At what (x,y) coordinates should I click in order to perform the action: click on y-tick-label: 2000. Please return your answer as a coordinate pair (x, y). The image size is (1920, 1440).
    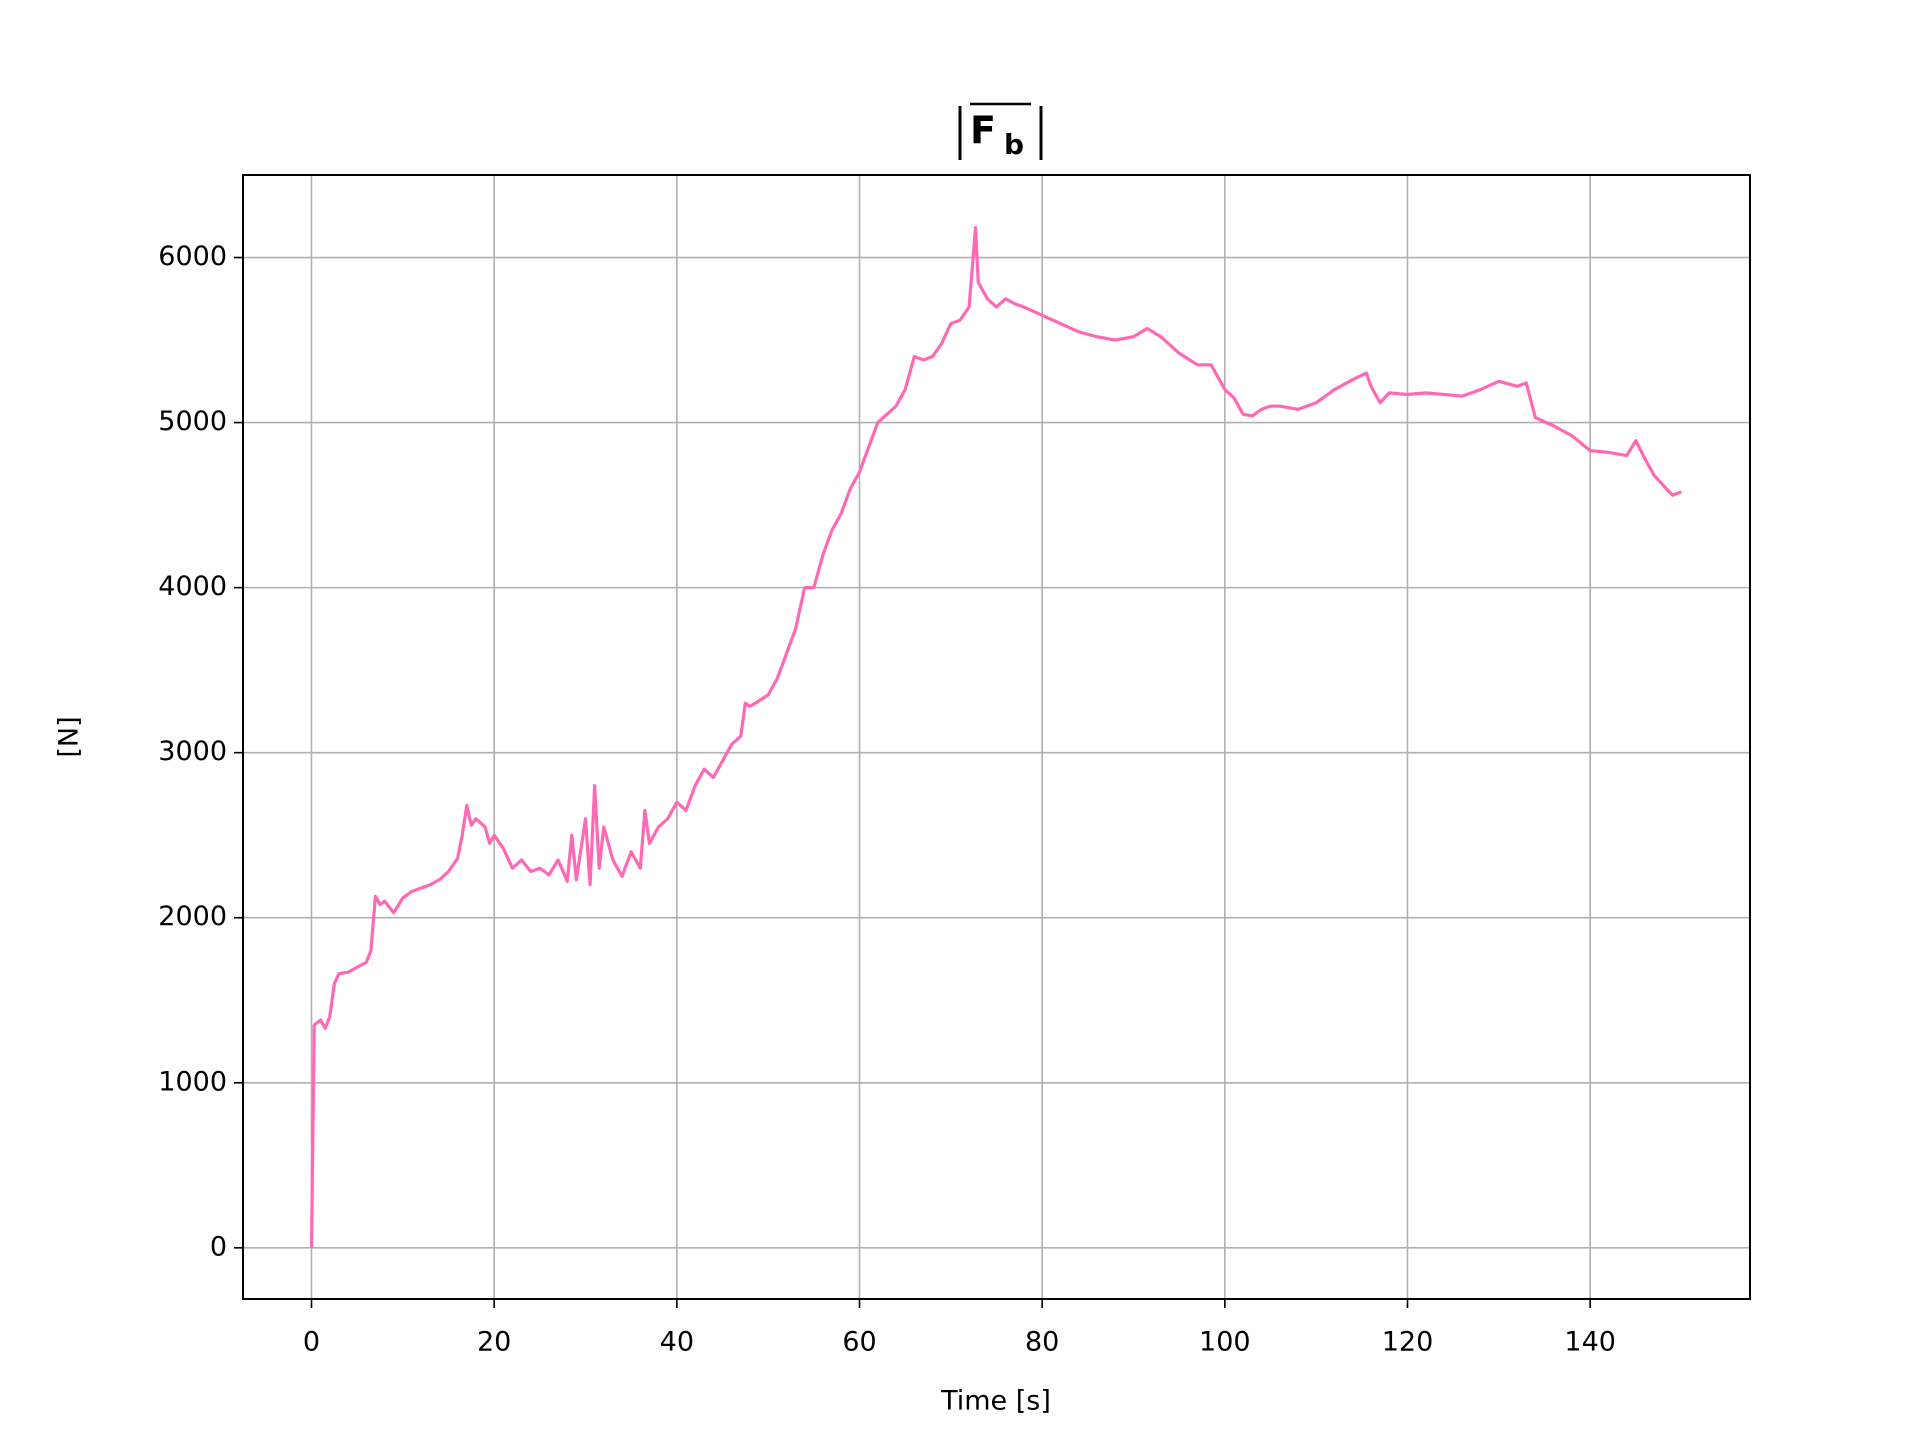
    Looking at the image, I should click on (192, 916).